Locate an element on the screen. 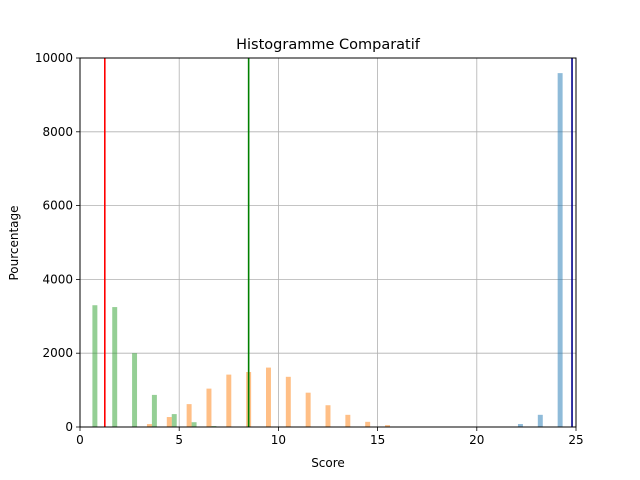 The height and width of the screenshot is (480, 640). chart-title: Histogramme Comparatif is located at coordinates (328, 45).